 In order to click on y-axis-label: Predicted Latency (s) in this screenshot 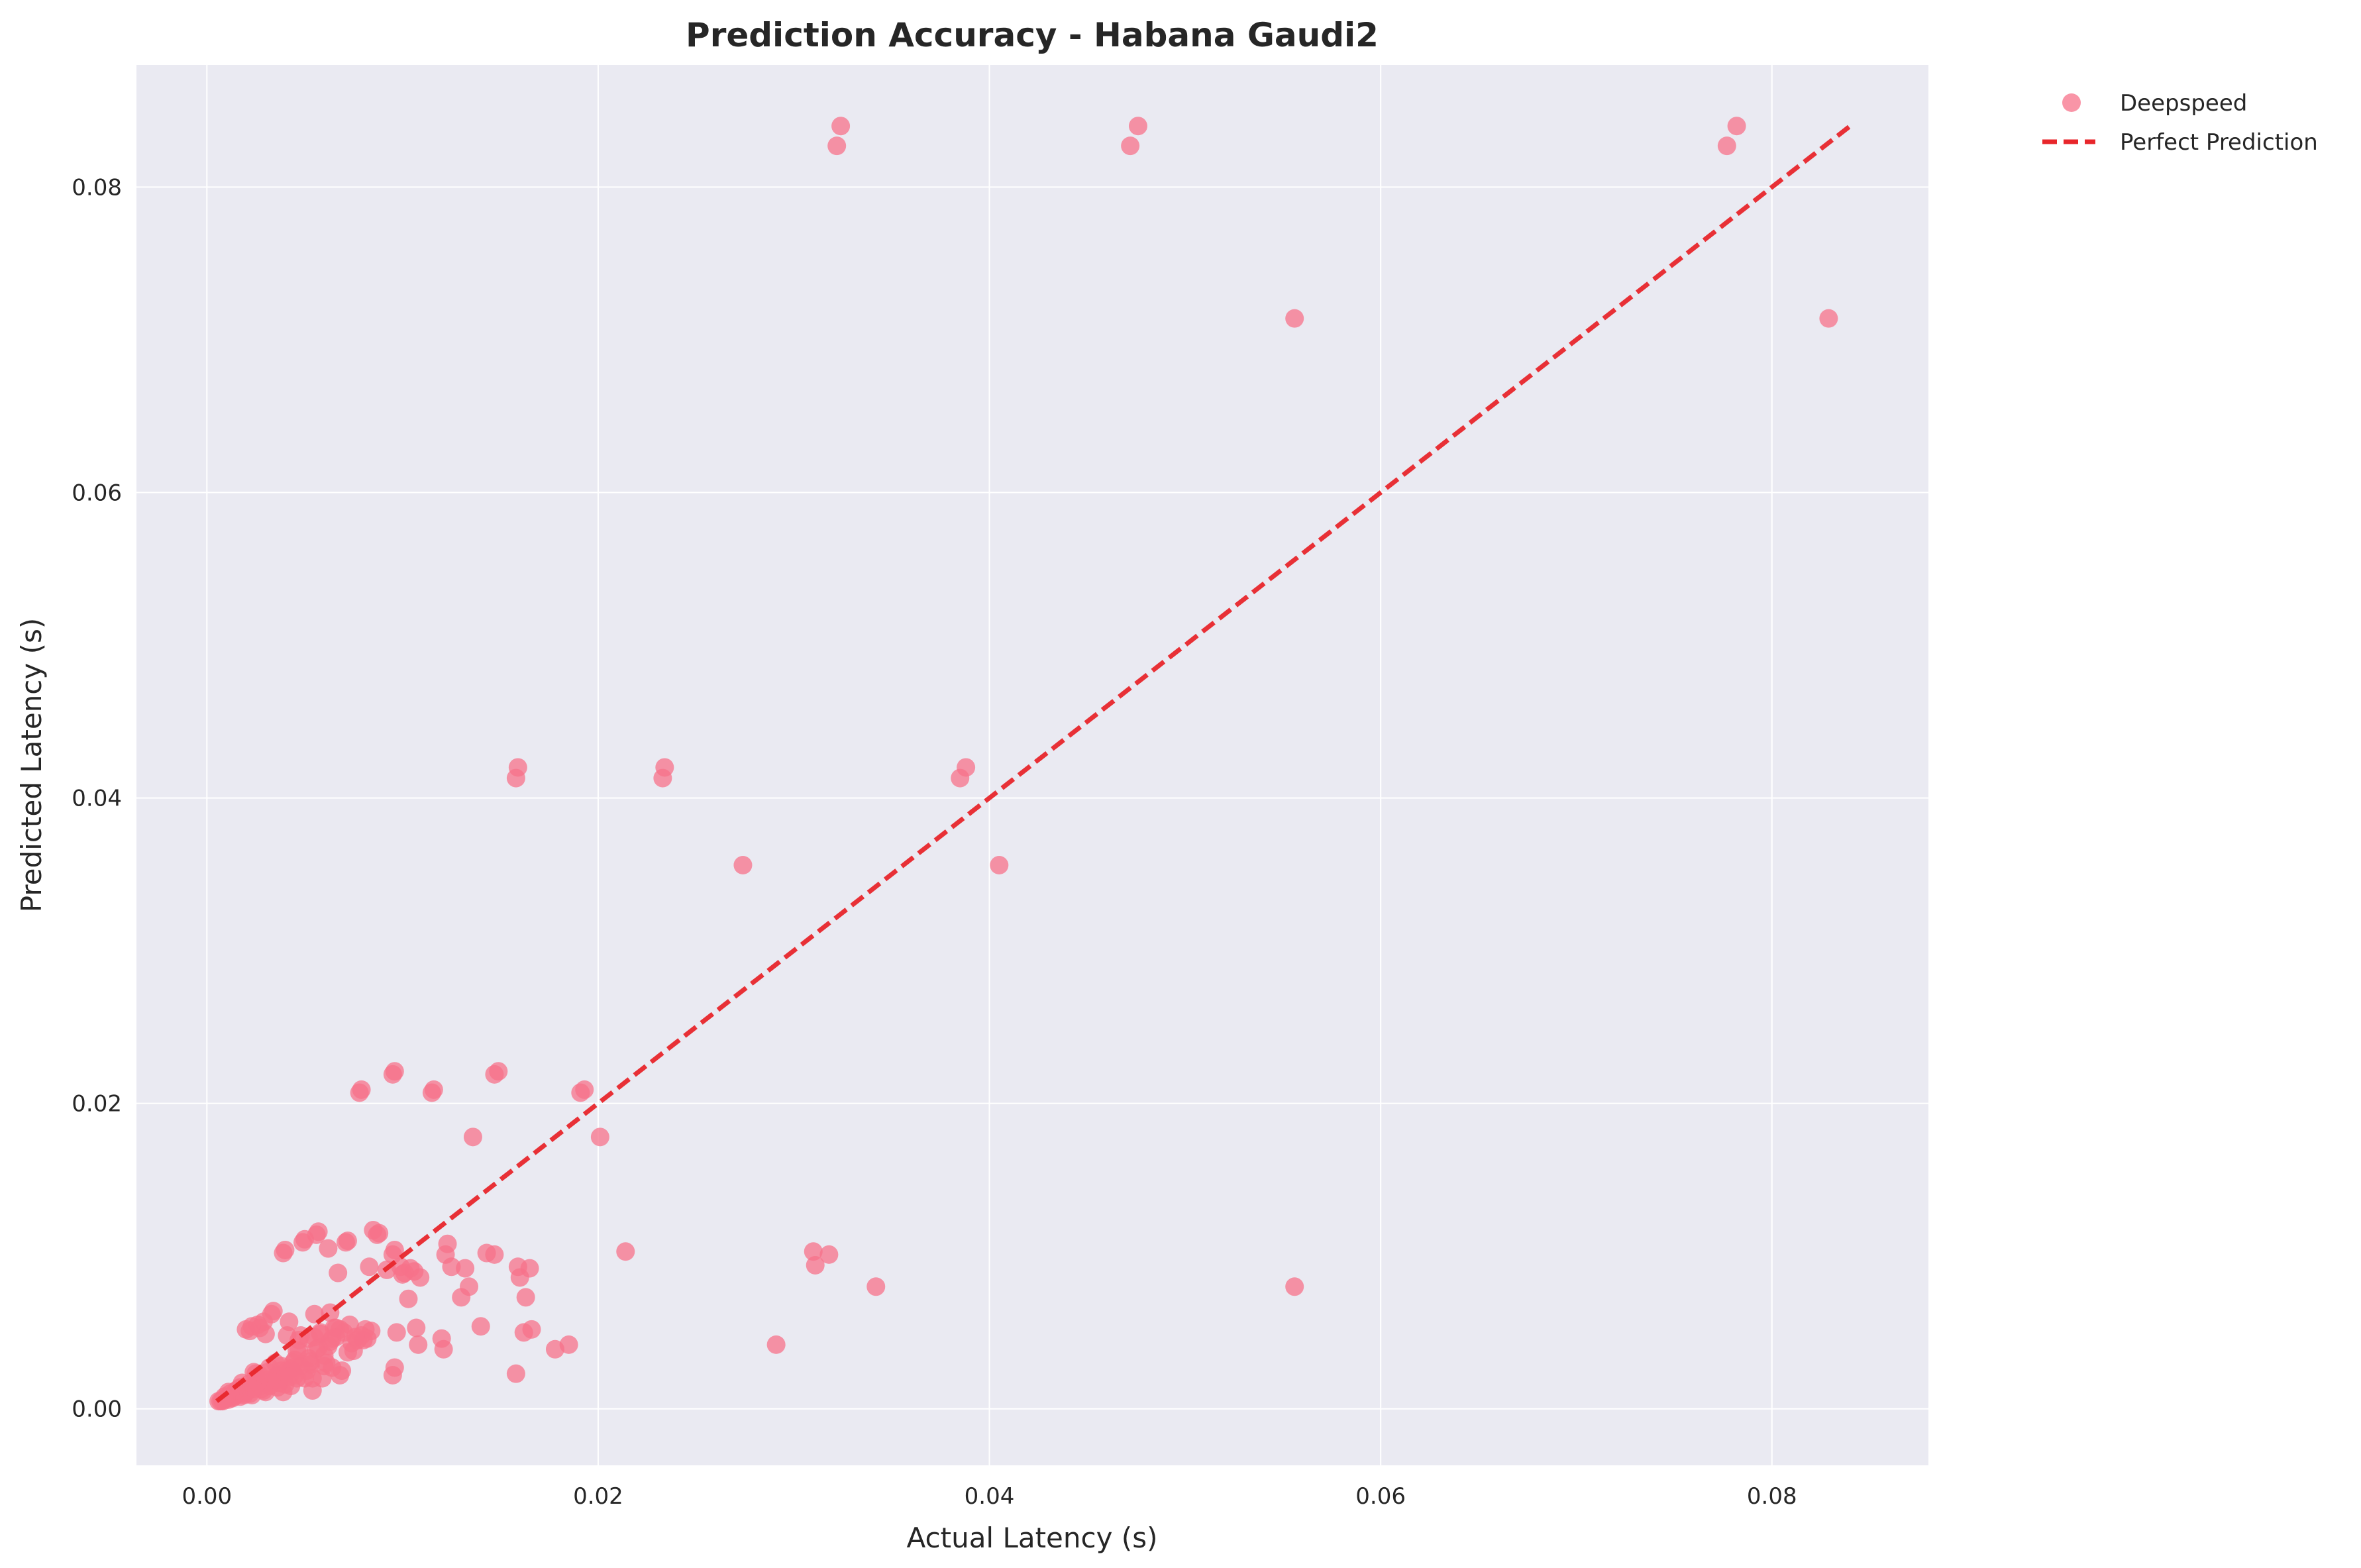, I will do `click(31, 765)`.